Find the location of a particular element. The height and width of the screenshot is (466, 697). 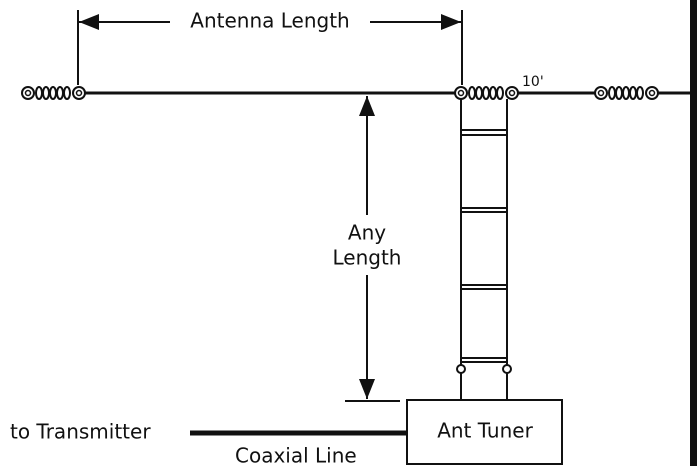

any-length-dimension: Any Length is located at coordinates (367, 249).